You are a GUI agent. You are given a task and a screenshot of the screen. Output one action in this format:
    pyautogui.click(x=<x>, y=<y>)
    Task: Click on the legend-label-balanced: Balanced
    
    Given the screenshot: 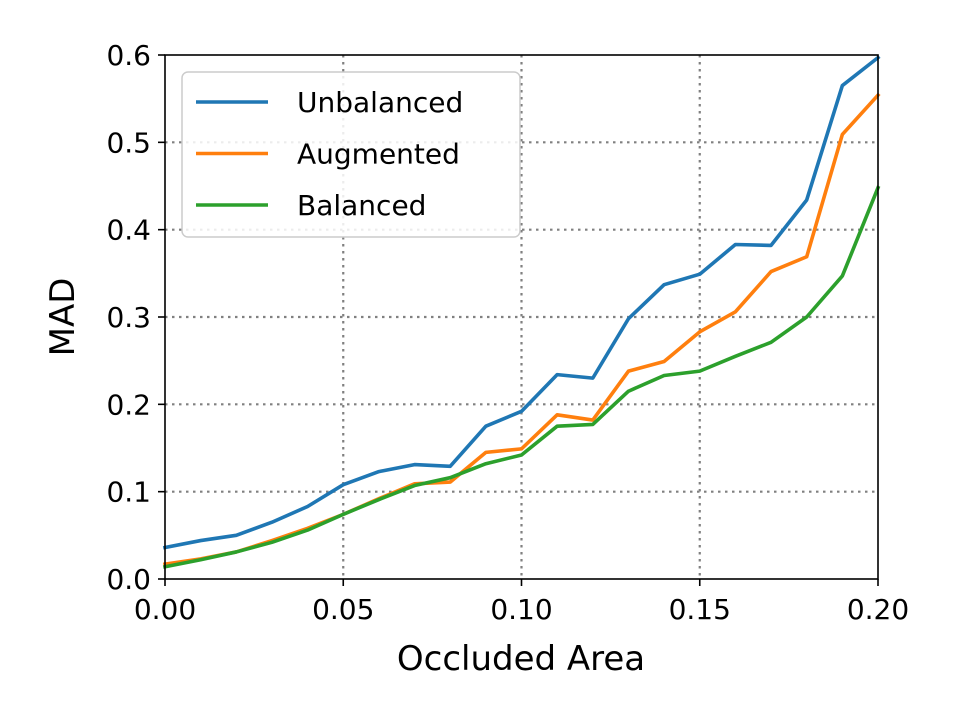 What is the action you would take?
    pyautogui.click(x=361, y=205)
    